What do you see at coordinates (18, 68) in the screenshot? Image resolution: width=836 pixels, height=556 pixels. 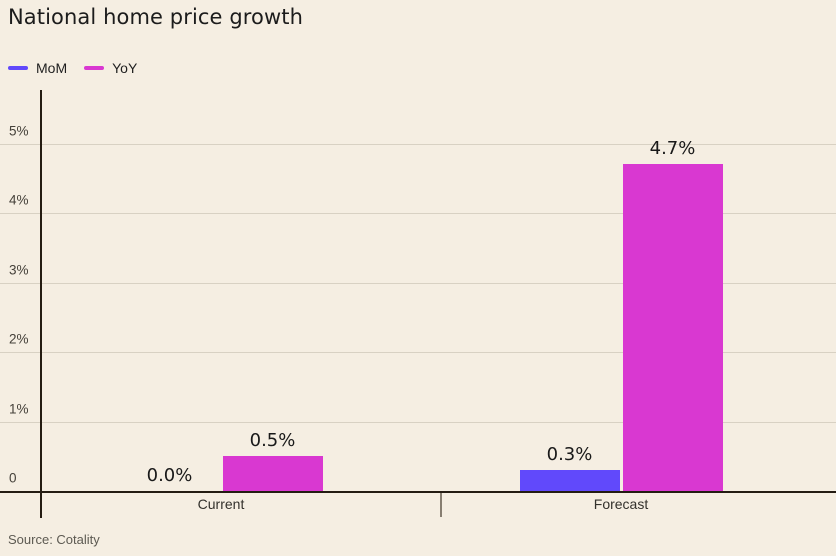 I see `legend-swatch-mom` at bounding box center [18, 68].